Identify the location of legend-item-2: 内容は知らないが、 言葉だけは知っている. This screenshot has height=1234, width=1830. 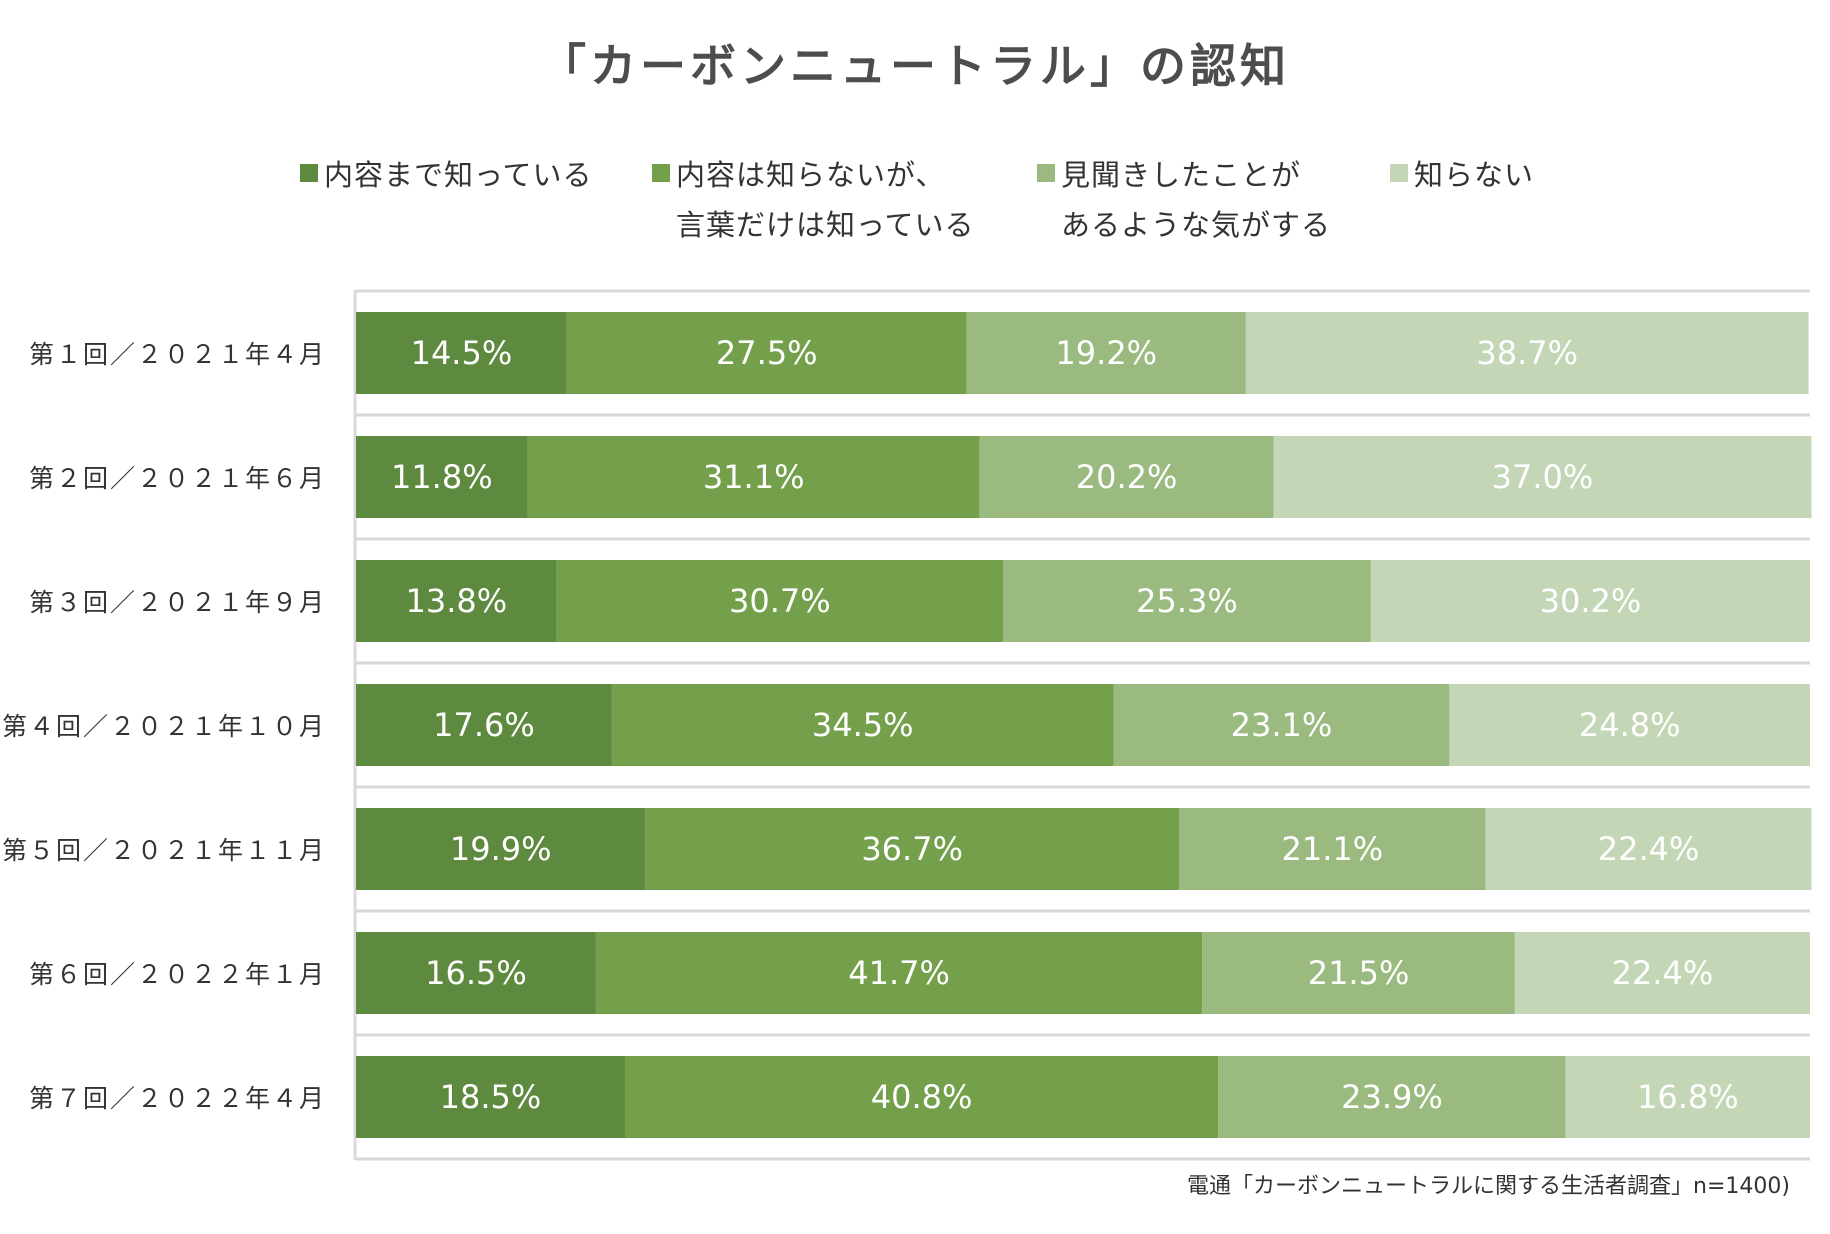
(813, 200).